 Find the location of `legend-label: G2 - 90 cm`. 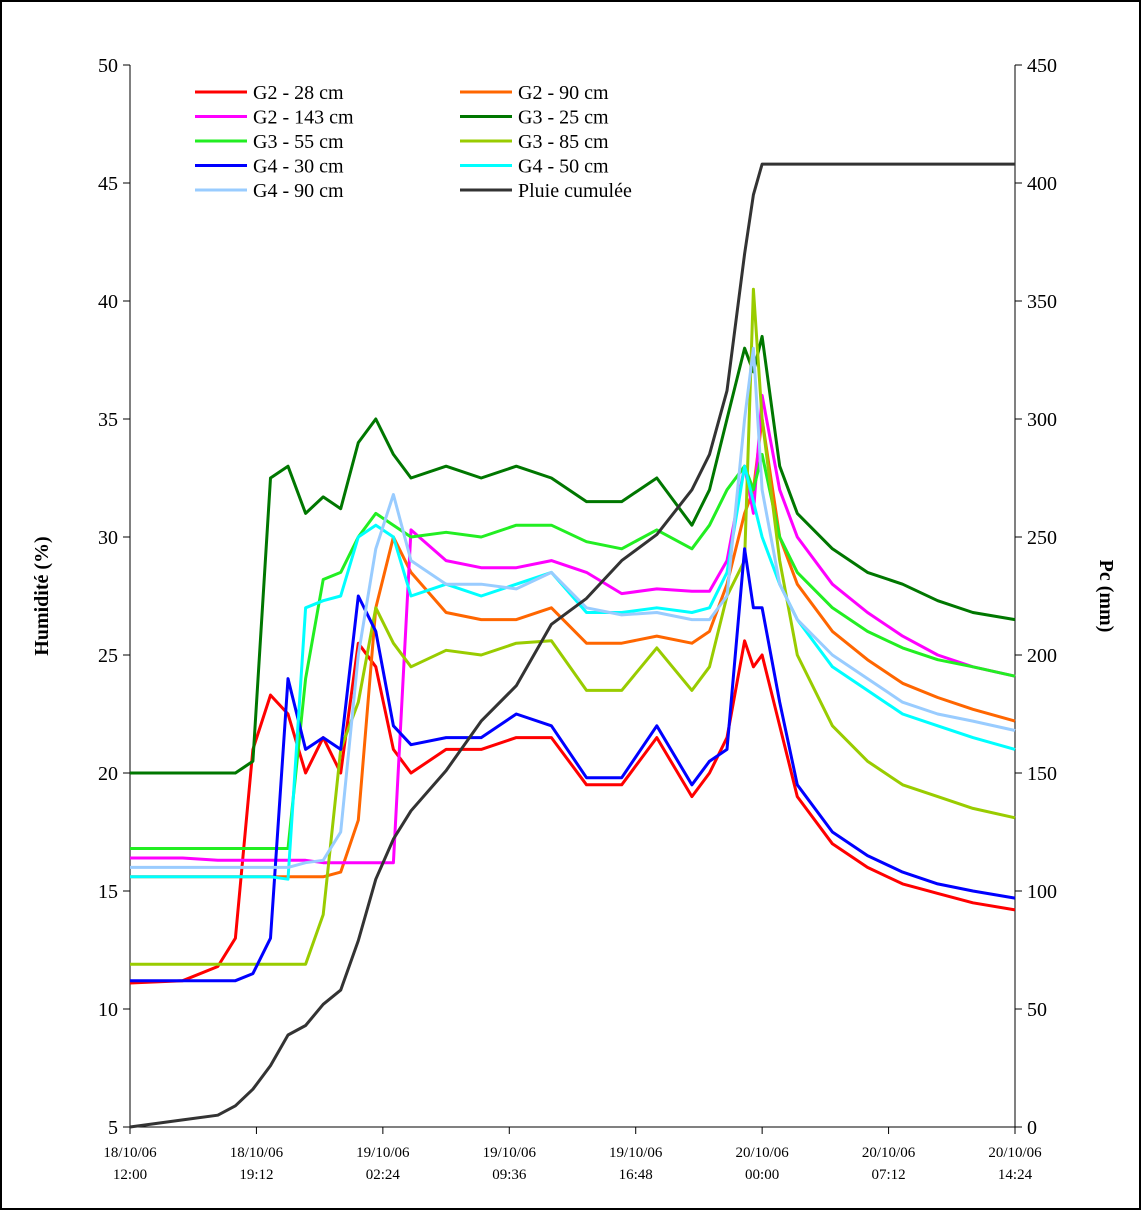

legend-label: G2 - 90 cm is located at coordinates (563, 93).